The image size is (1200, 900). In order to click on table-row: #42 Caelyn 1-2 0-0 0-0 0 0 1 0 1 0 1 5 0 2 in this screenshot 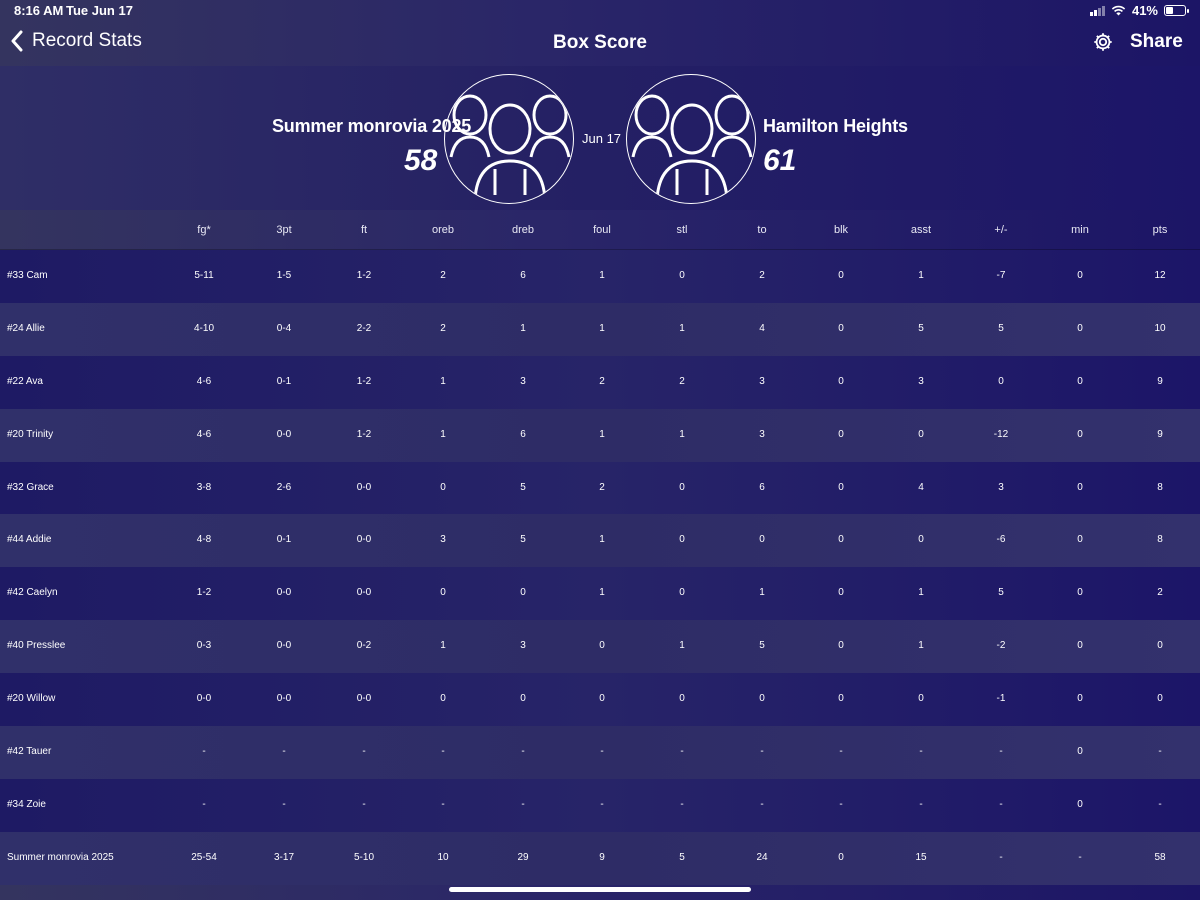, I will do `click(600, 594)`.